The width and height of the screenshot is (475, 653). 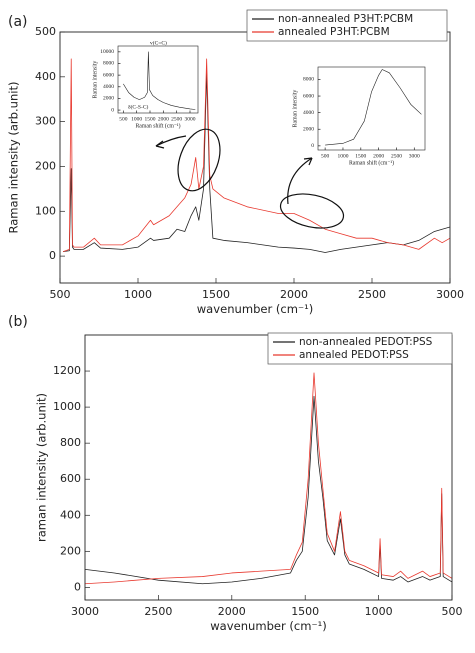 I want to click on callout-arrow, so click(x=300, y=181).